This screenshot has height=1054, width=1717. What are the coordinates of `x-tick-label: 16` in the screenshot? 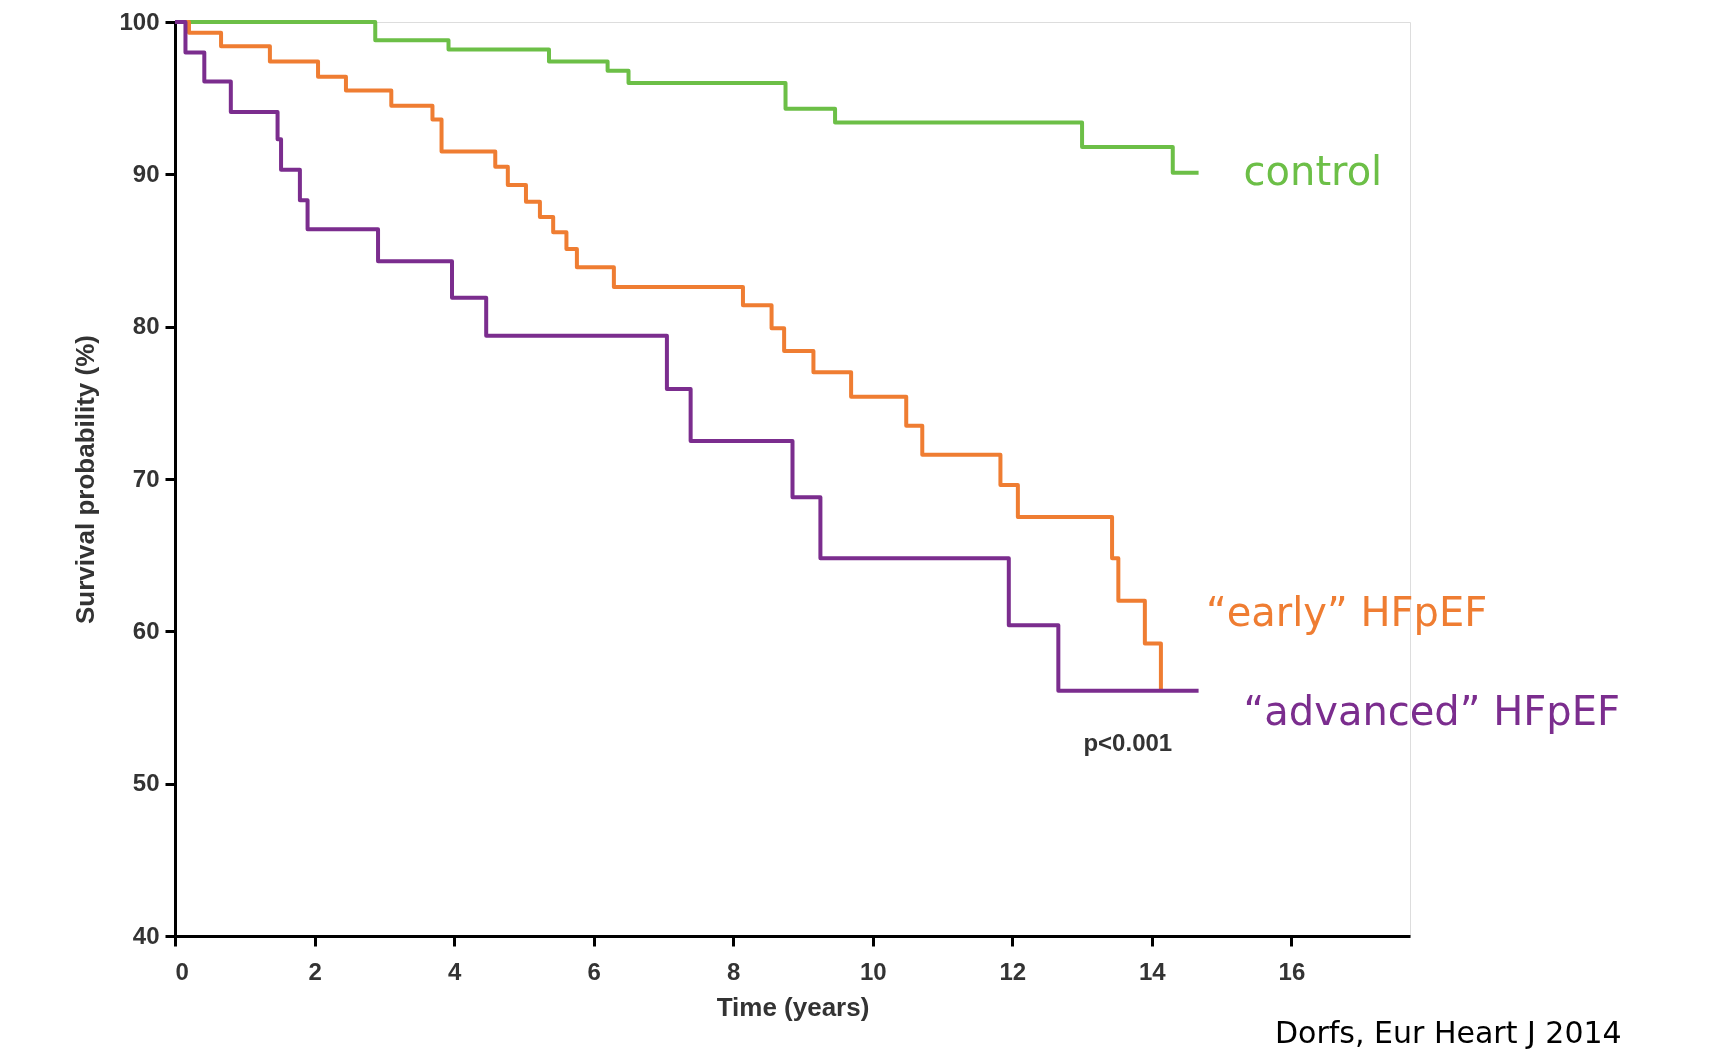 It's located at (1292, 971).